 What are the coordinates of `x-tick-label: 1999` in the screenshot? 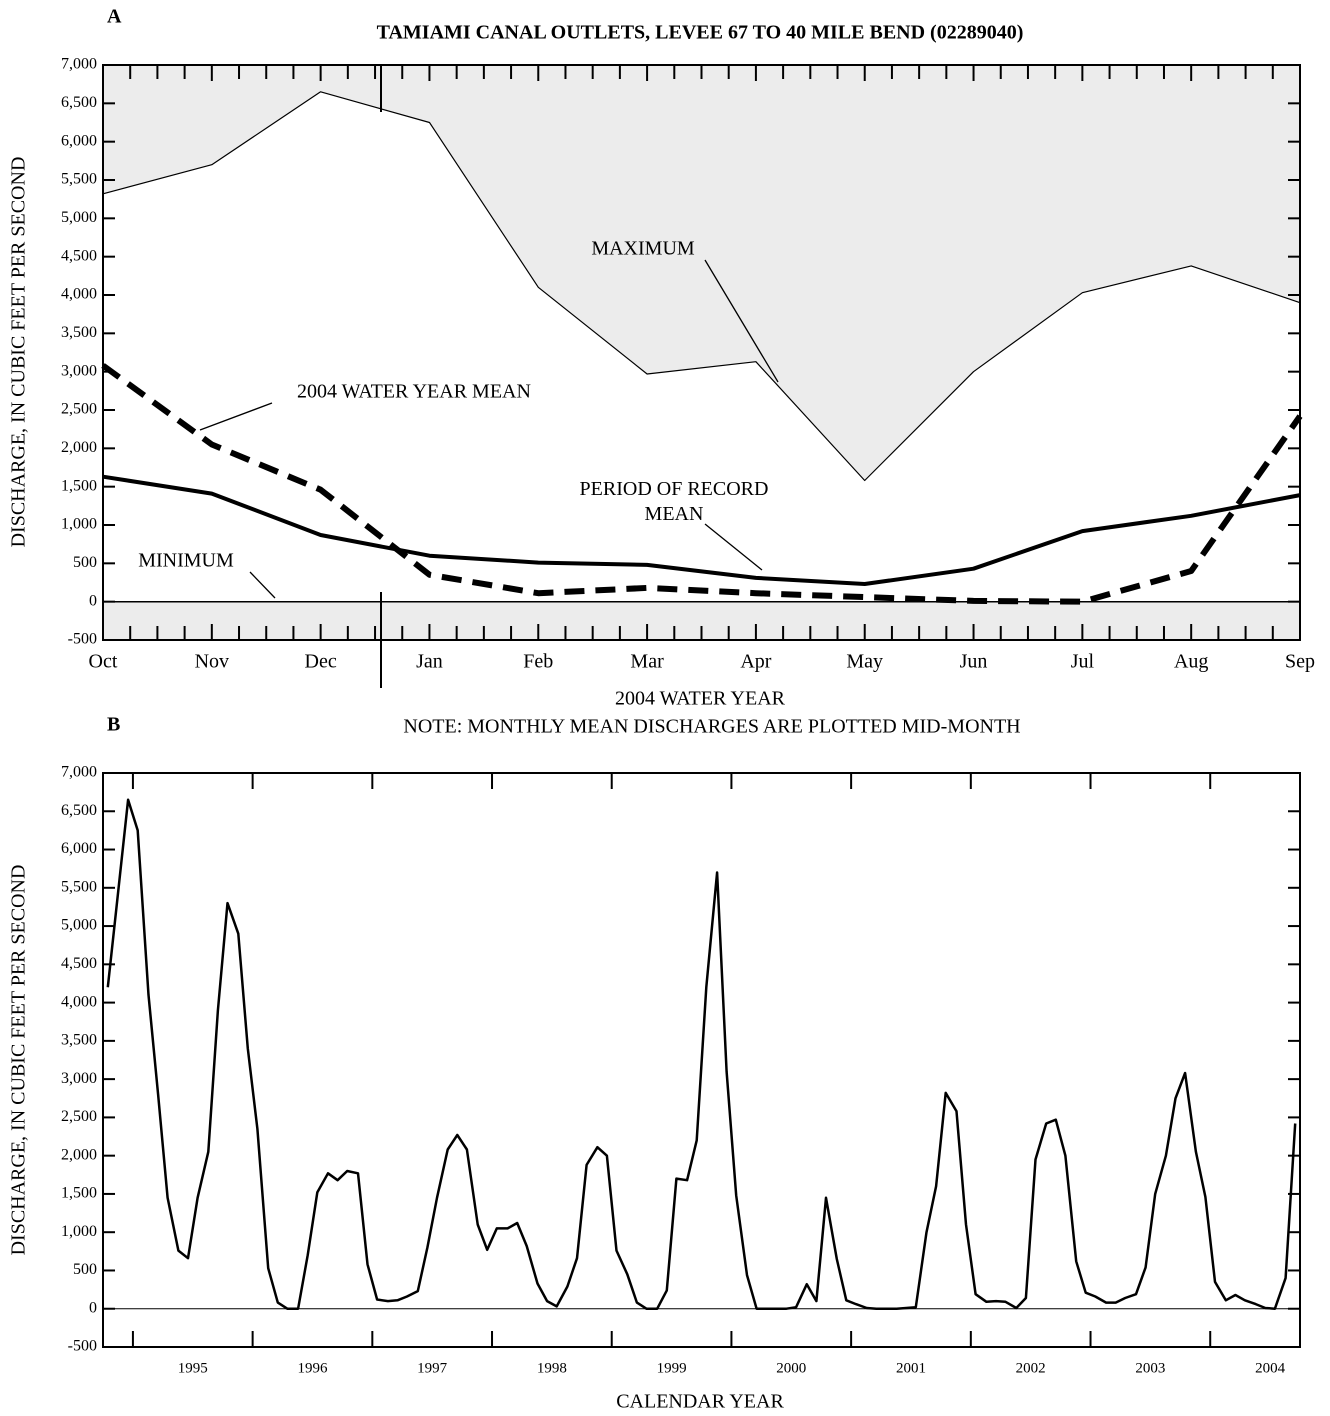 It's located at (672, 1368).